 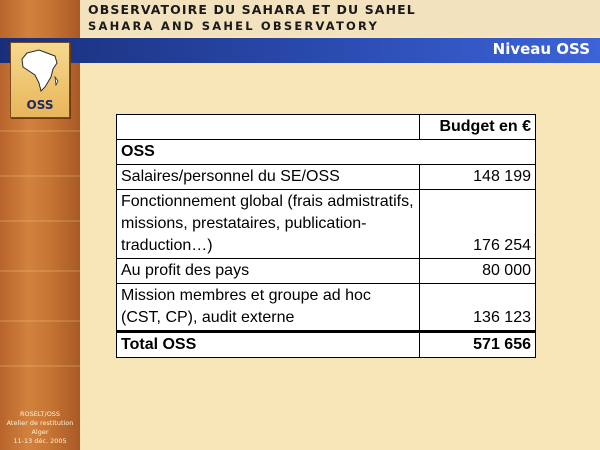 I want to click on table-row: Salaires/personnel du SE/OSS 148 199, so click(x=326, y=177).